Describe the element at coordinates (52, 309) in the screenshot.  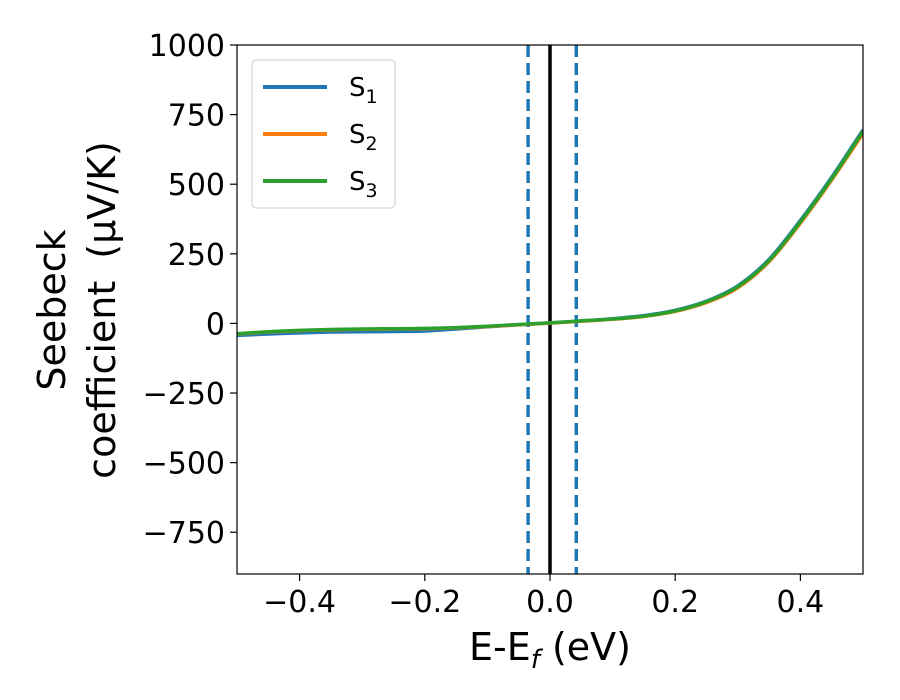
I see `y-axis-label-line1: Seebeck` at that location.